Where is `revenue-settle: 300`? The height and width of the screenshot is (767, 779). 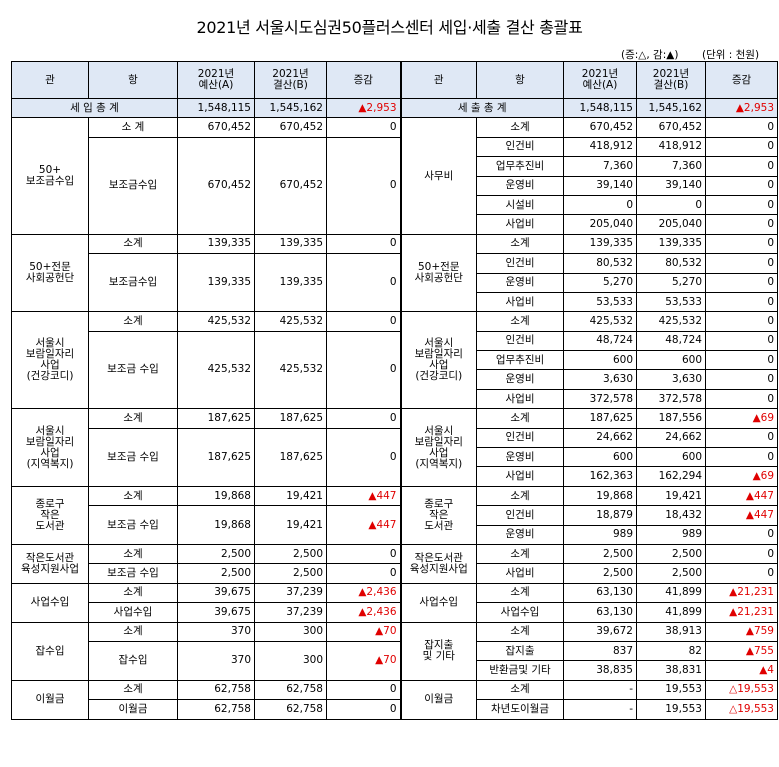
revenue-settle: 300 is located at coordinates (290, 631).